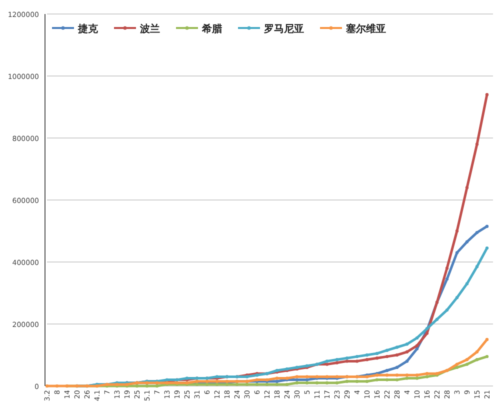 The image size is (500, 408). Describe the element at coordinates (365, 29) in the screenshot. I see `legend-label: 塞尔维亚` at that location.